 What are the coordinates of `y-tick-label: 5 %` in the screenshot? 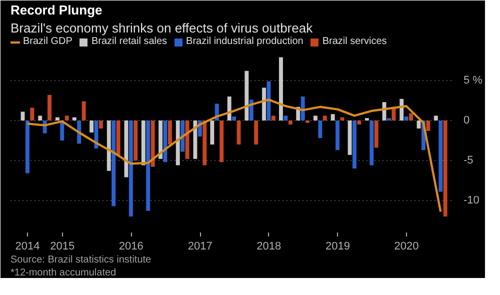 It's located at (473, 80).